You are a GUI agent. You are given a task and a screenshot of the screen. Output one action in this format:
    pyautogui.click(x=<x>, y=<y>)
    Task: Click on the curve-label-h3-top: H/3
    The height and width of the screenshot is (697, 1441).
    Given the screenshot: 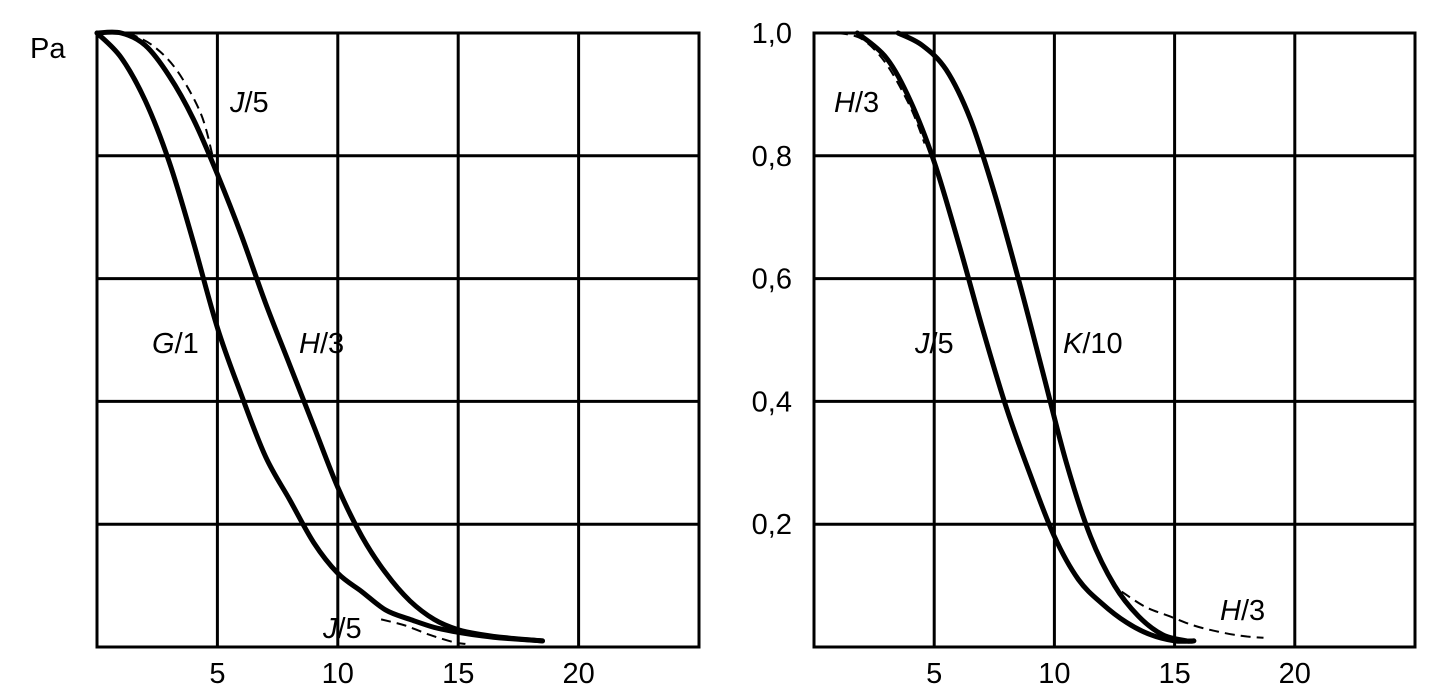 What is the action you would take?
    pyautogui.click(x=856, y=103)
    